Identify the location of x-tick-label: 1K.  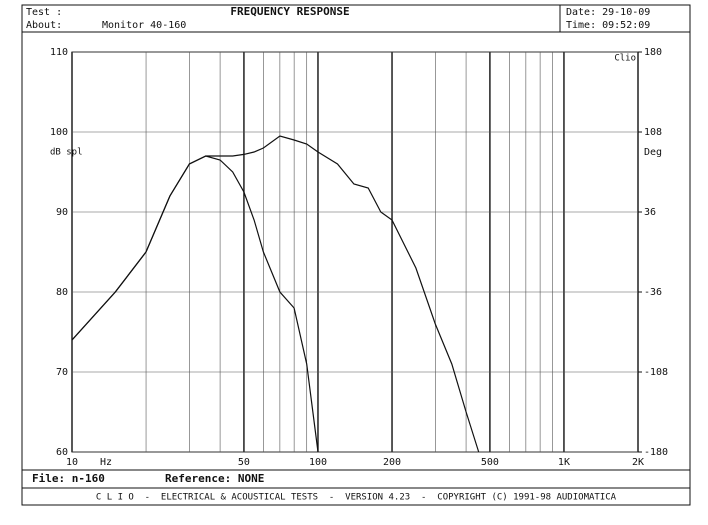
(564, 462).